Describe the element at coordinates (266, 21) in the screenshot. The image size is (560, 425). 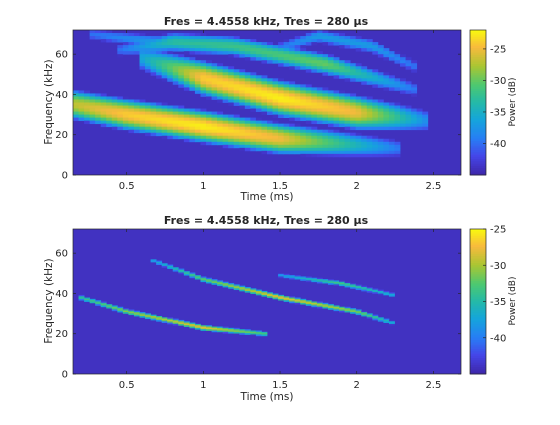
I see `panel-top-title: Fres = 4.4558 kHz, Tres = 280 µs` at that location.